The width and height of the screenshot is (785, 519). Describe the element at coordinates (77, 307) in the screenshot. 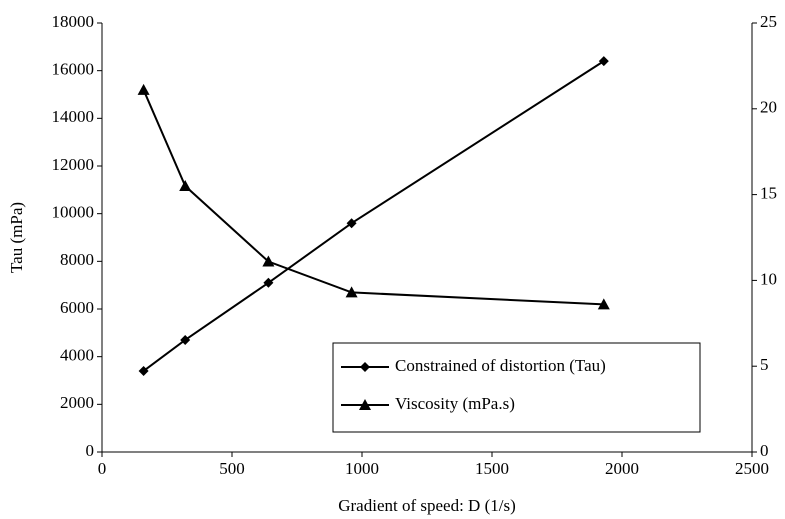

I see `y-tick-label: 6000` at that location.